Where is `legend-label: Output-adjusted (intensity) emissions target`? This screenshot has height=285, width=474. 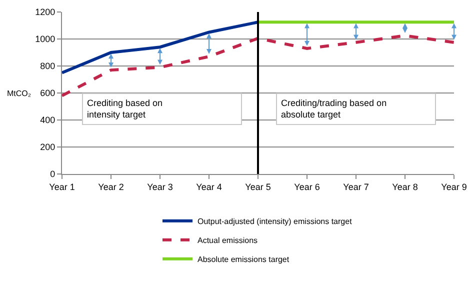
legend-label: Output-adjusted (intensity) emissions target is located at coordinates (275, 221).